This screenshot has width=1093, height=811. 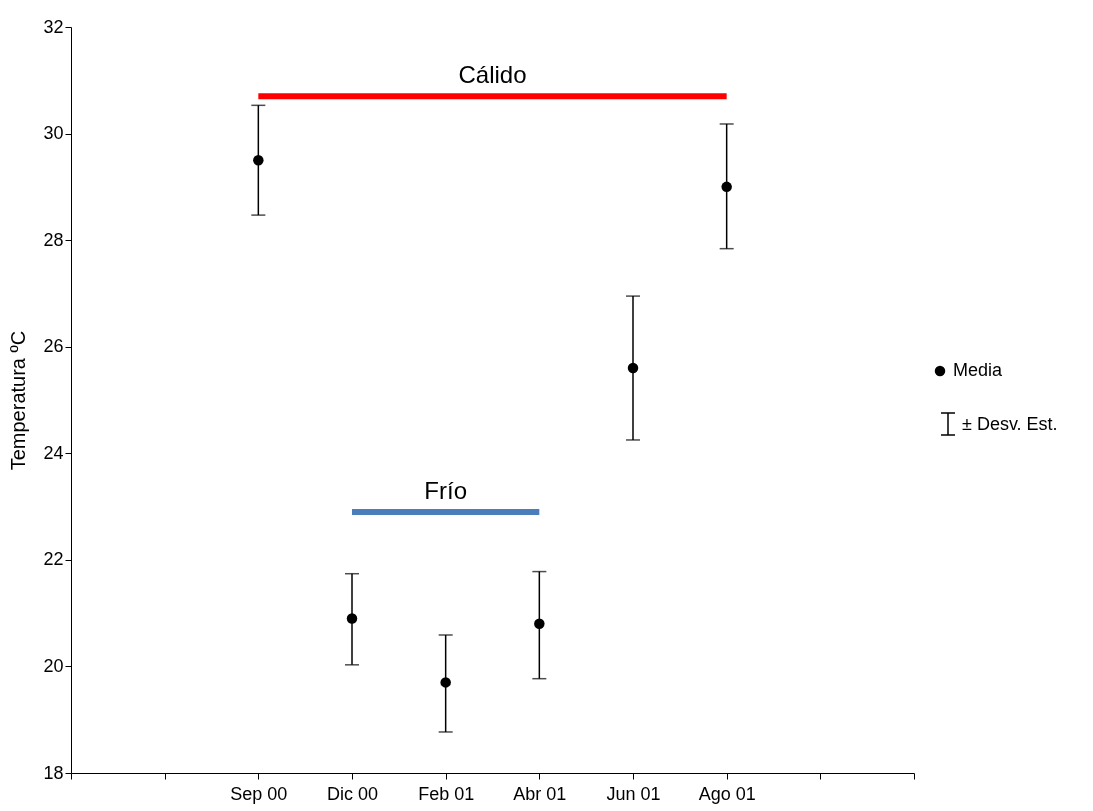 What do you see at coordinates (53, 239) in the screenshot?
I see `y-tick-label: 28` at bounding box center [53, 239].